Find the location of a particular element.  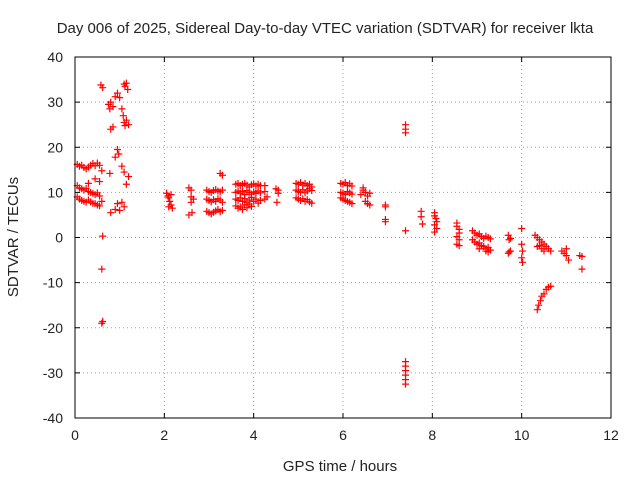

y-tick-label: -40 is located at coordinates (53, 418).